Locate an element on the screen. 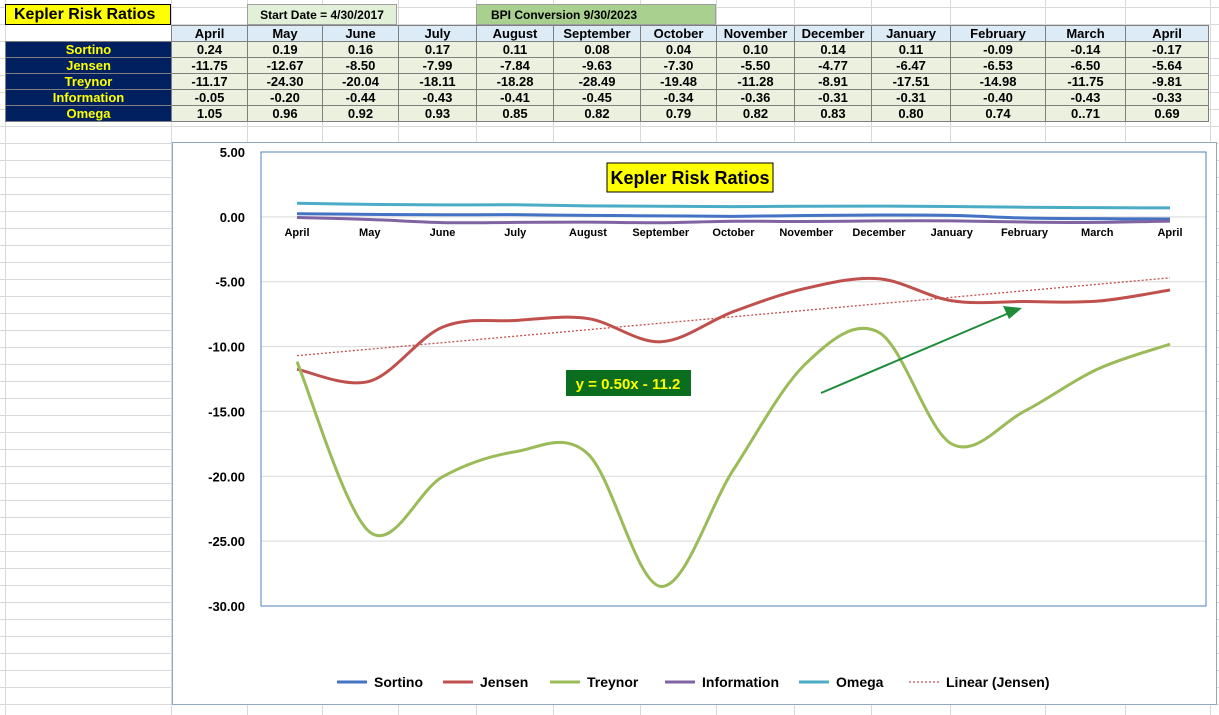  month-header-cell: July is located at coordinates (437, 33).